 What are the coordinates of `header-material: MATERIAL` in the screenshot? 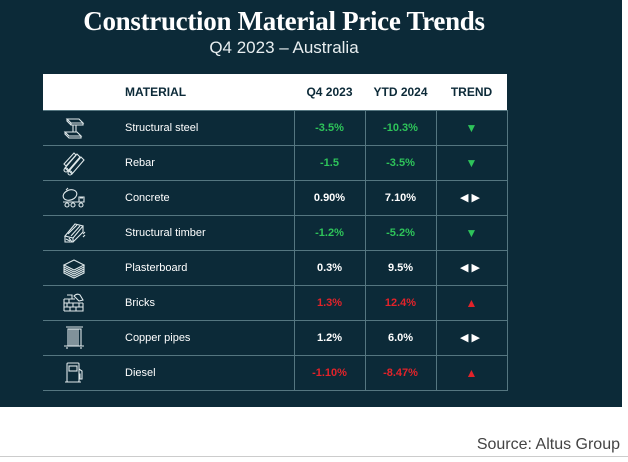 It's located at (199, 92).